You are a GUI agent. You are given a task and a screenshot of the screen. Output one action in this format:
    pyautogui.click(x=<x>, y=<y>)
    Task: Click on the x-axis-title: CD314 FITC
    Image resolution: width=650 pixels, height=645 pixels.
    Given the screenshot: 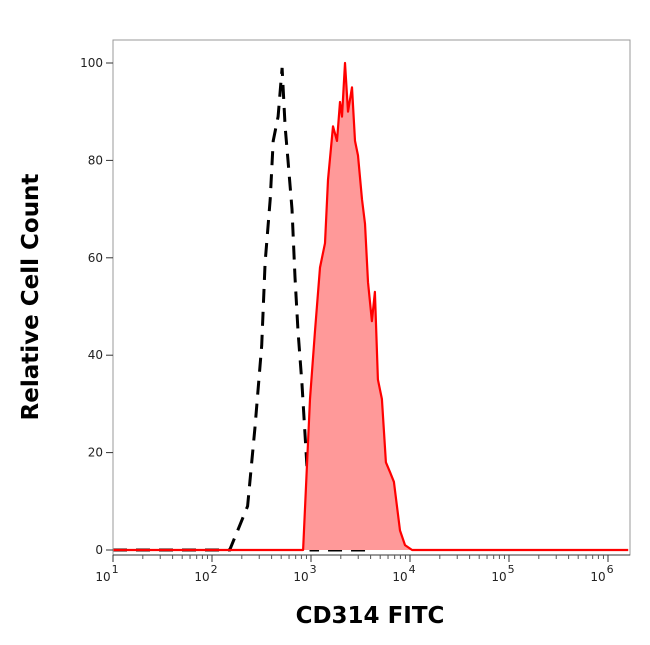 What is the action you would take?
    pyautogui.click(x=370, y=616)
    